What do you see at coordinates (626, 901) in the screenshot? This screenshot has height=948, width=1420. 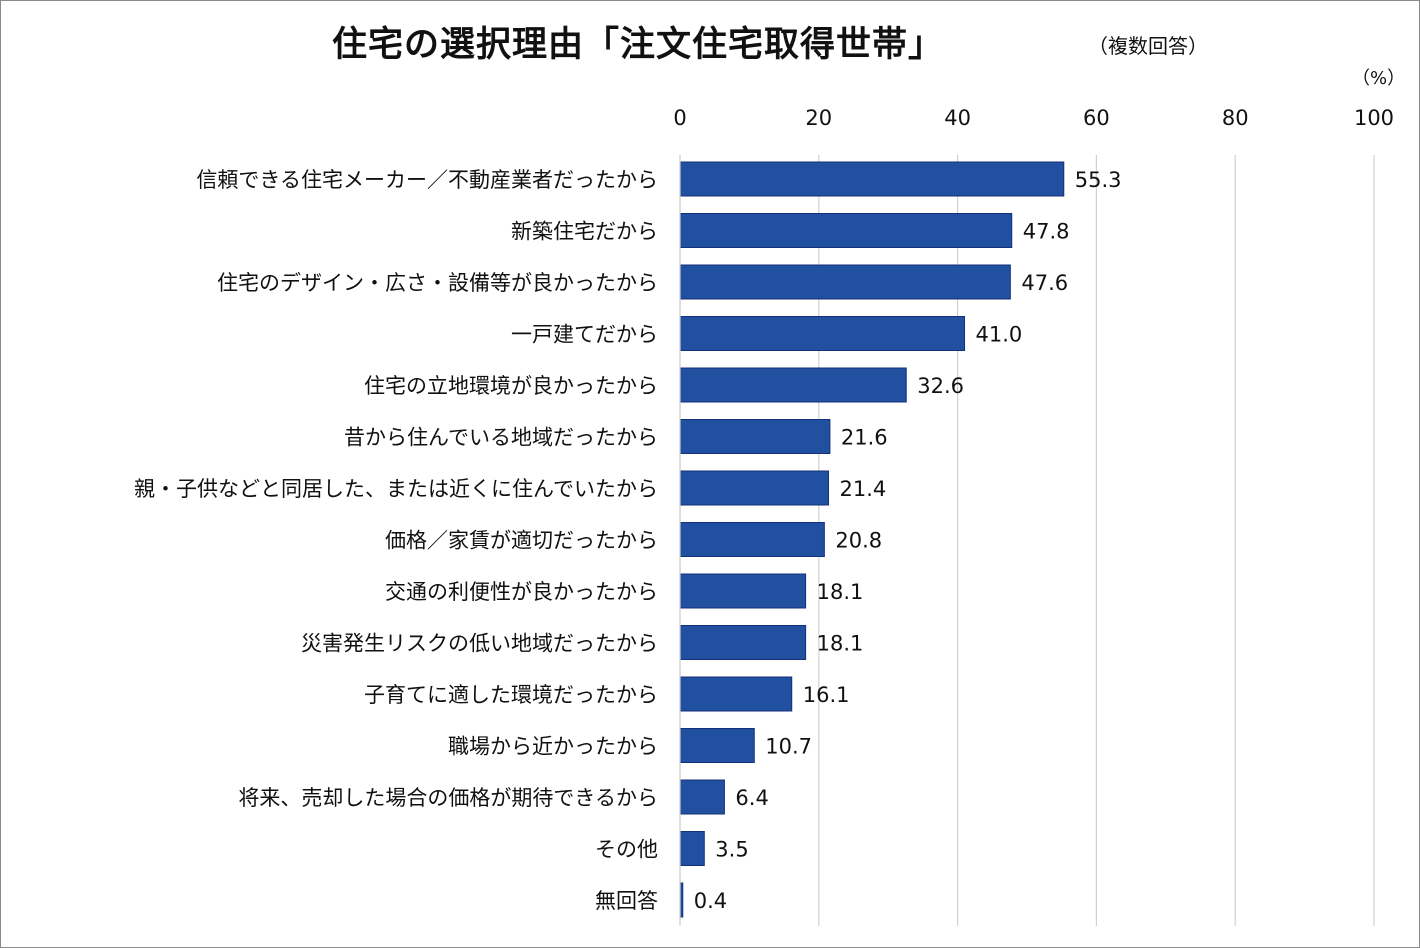 I see `category-label: 無回答` at bounding box center [626, 901].